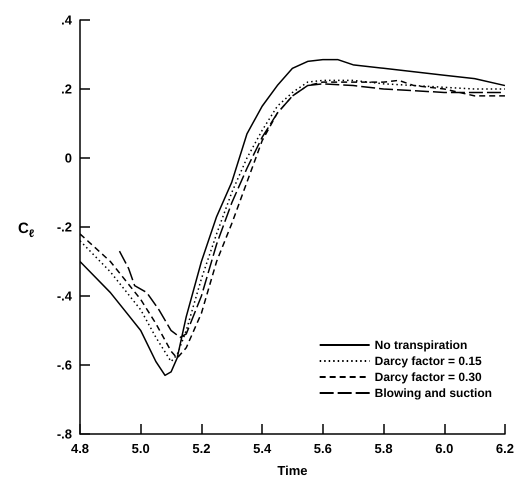 The image size is (517, 484). I want to click on x-tick-label: 5.0, so click(141, 448).